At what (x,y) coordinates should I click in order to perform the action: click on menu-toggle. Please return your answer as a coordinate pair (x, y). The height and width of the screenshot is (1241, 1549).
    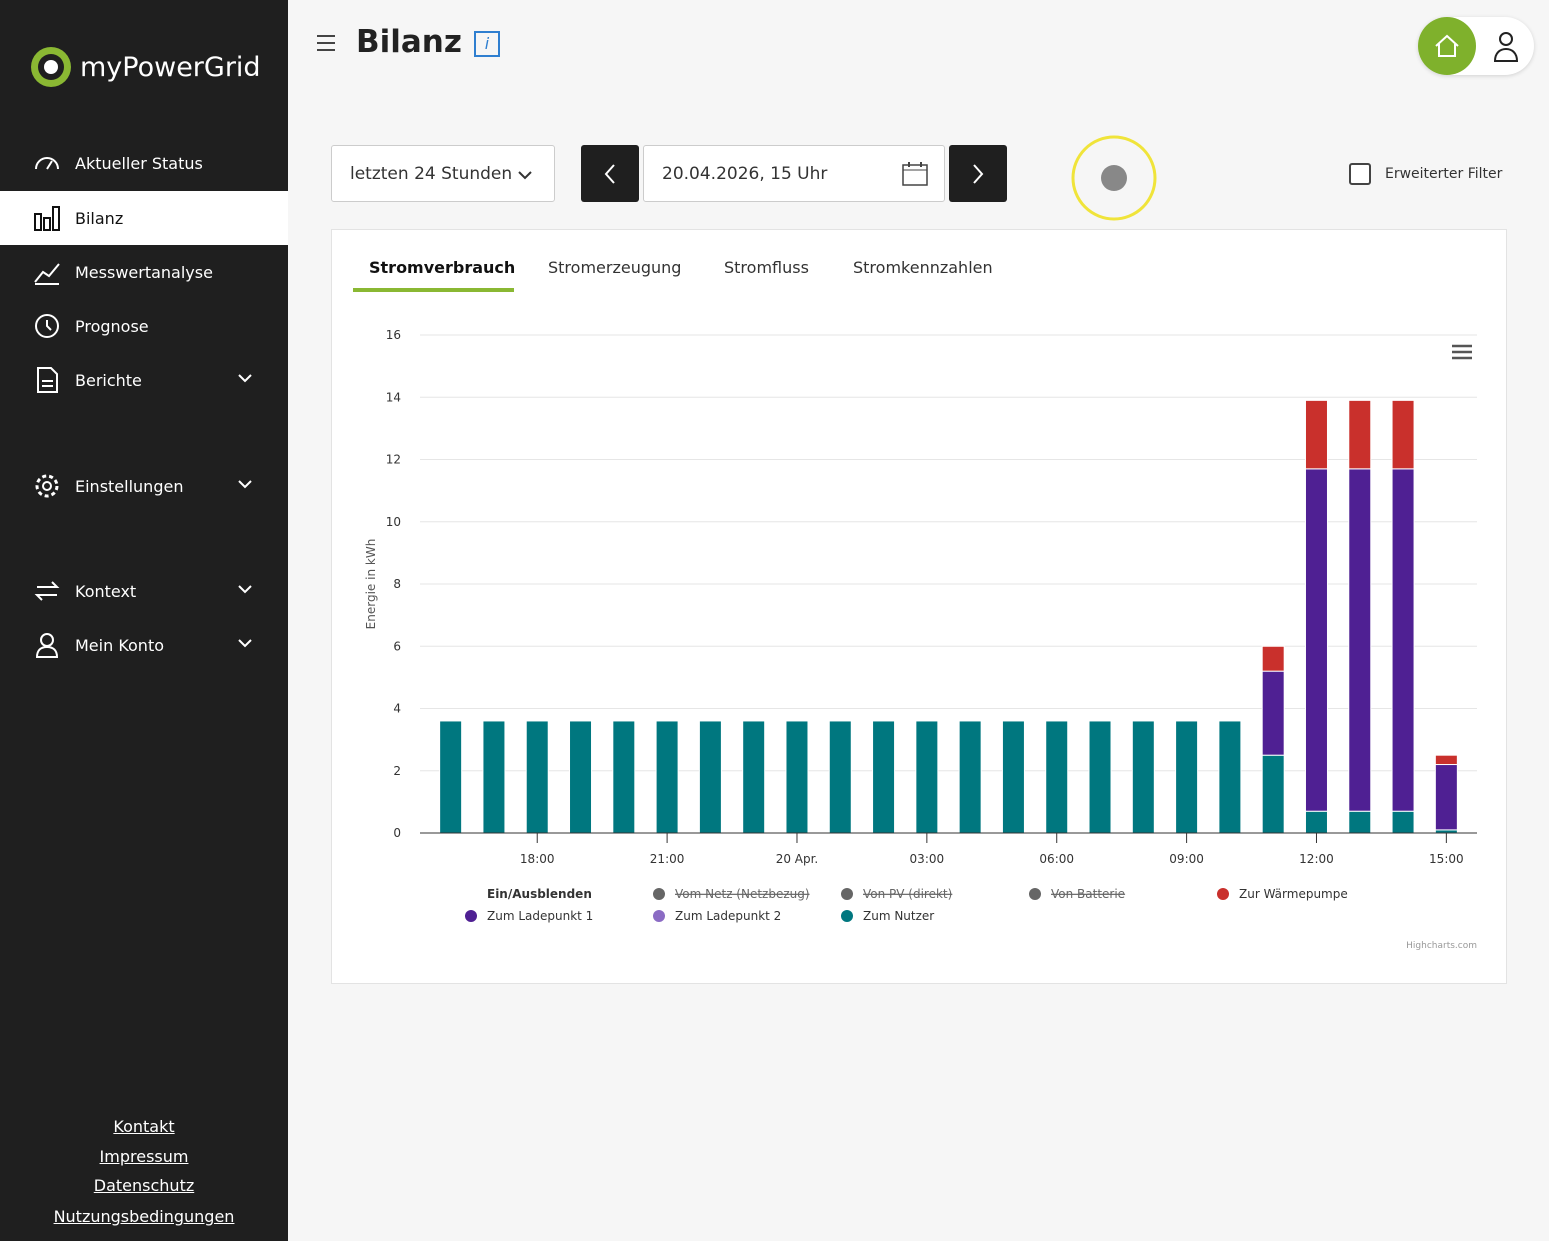
    Looking at the image, I should click on (326, 43).